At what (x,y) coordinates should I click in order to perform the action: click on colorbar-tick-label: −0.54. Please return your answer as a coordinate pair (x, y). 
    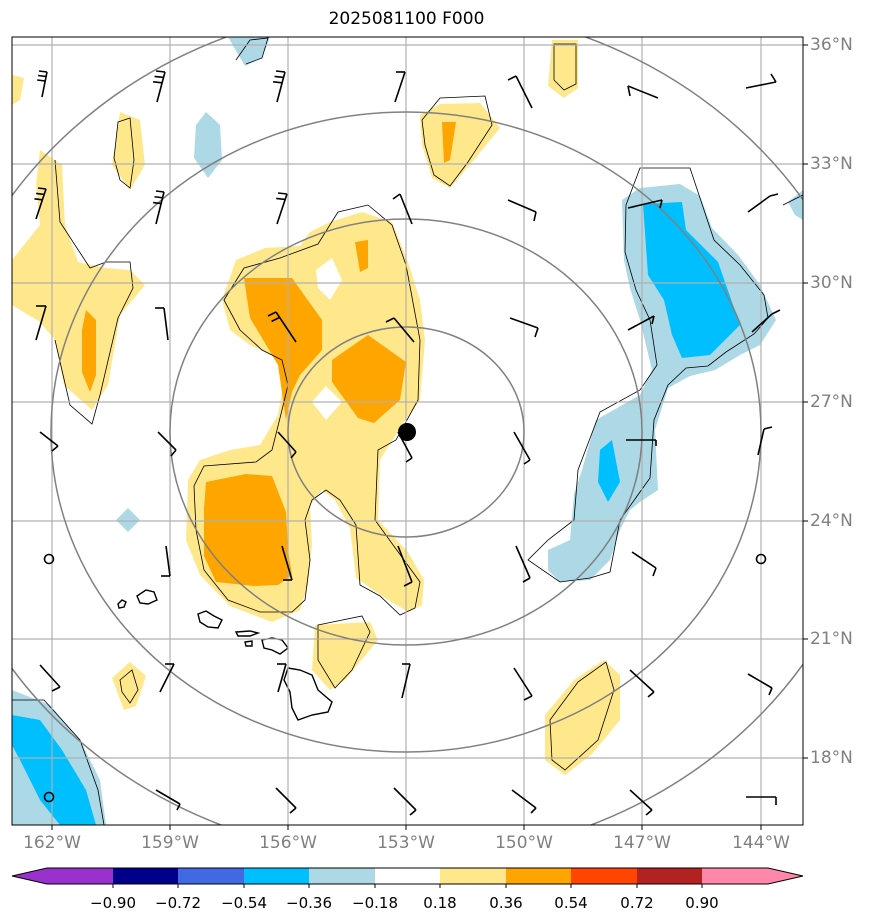
    Looking at the image, I should click on (244, 903).